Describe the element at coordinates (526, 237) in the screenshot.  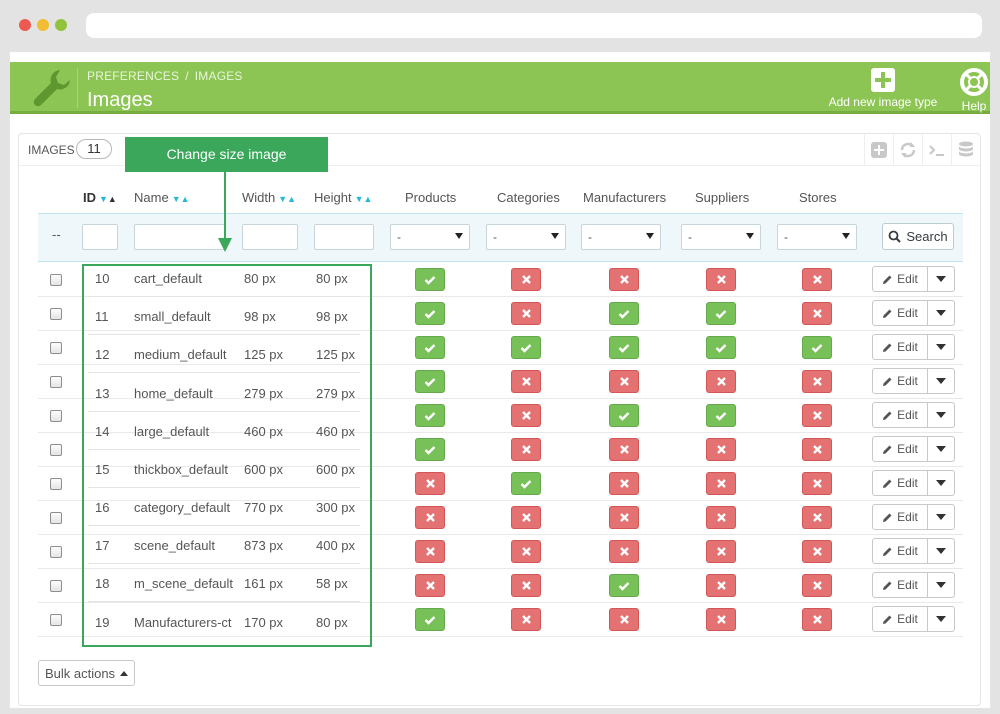
I see `filter-categories-select: -` at that location.